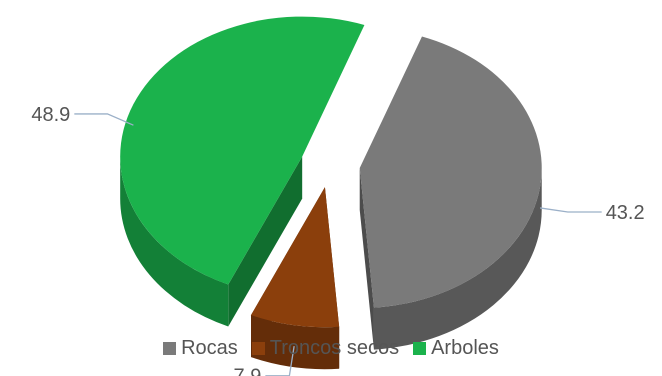 The image size is (662, 376). Describe the element at coordinates (465, 347) in the screenshot. I see `legend-label-arboles: Arboles` at that location.